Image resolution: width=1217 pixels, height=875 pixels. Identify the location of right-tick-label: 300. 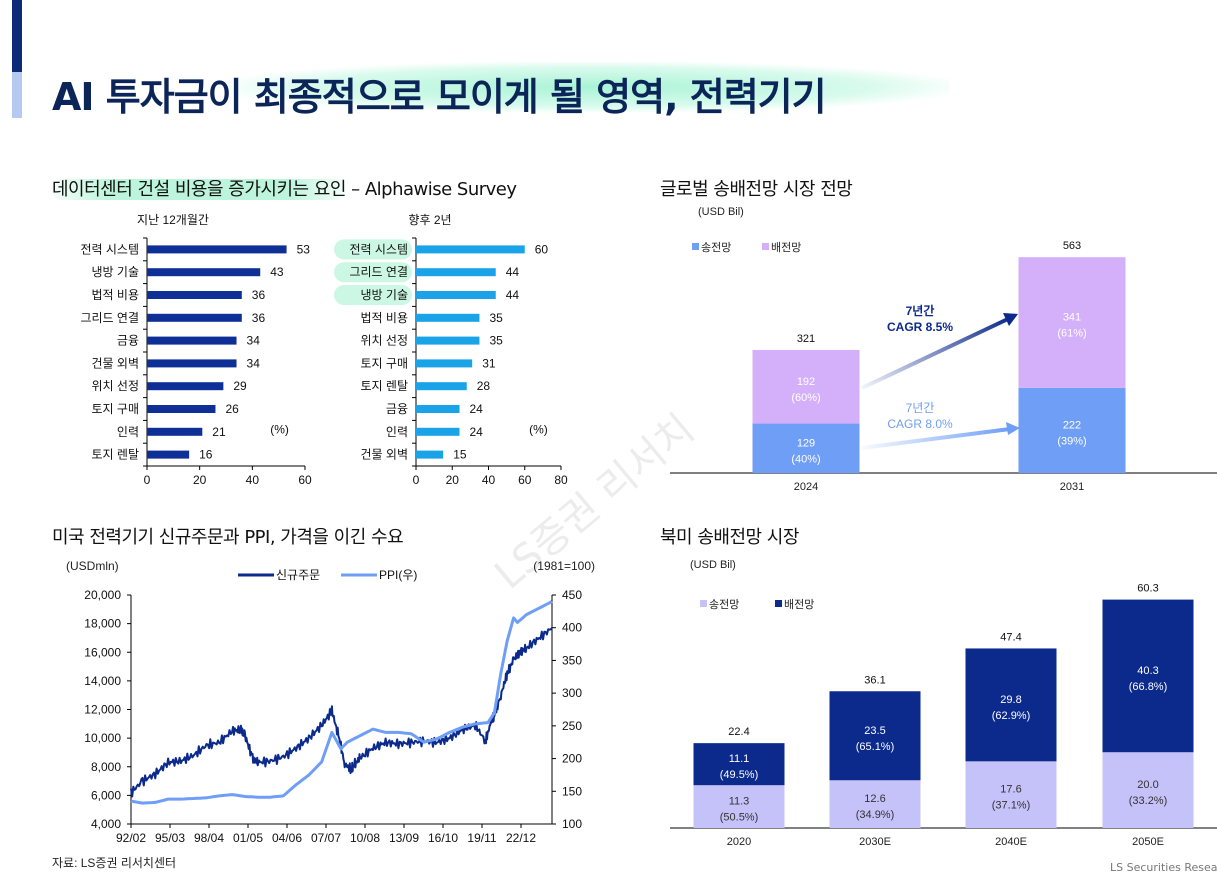
(572, 693).